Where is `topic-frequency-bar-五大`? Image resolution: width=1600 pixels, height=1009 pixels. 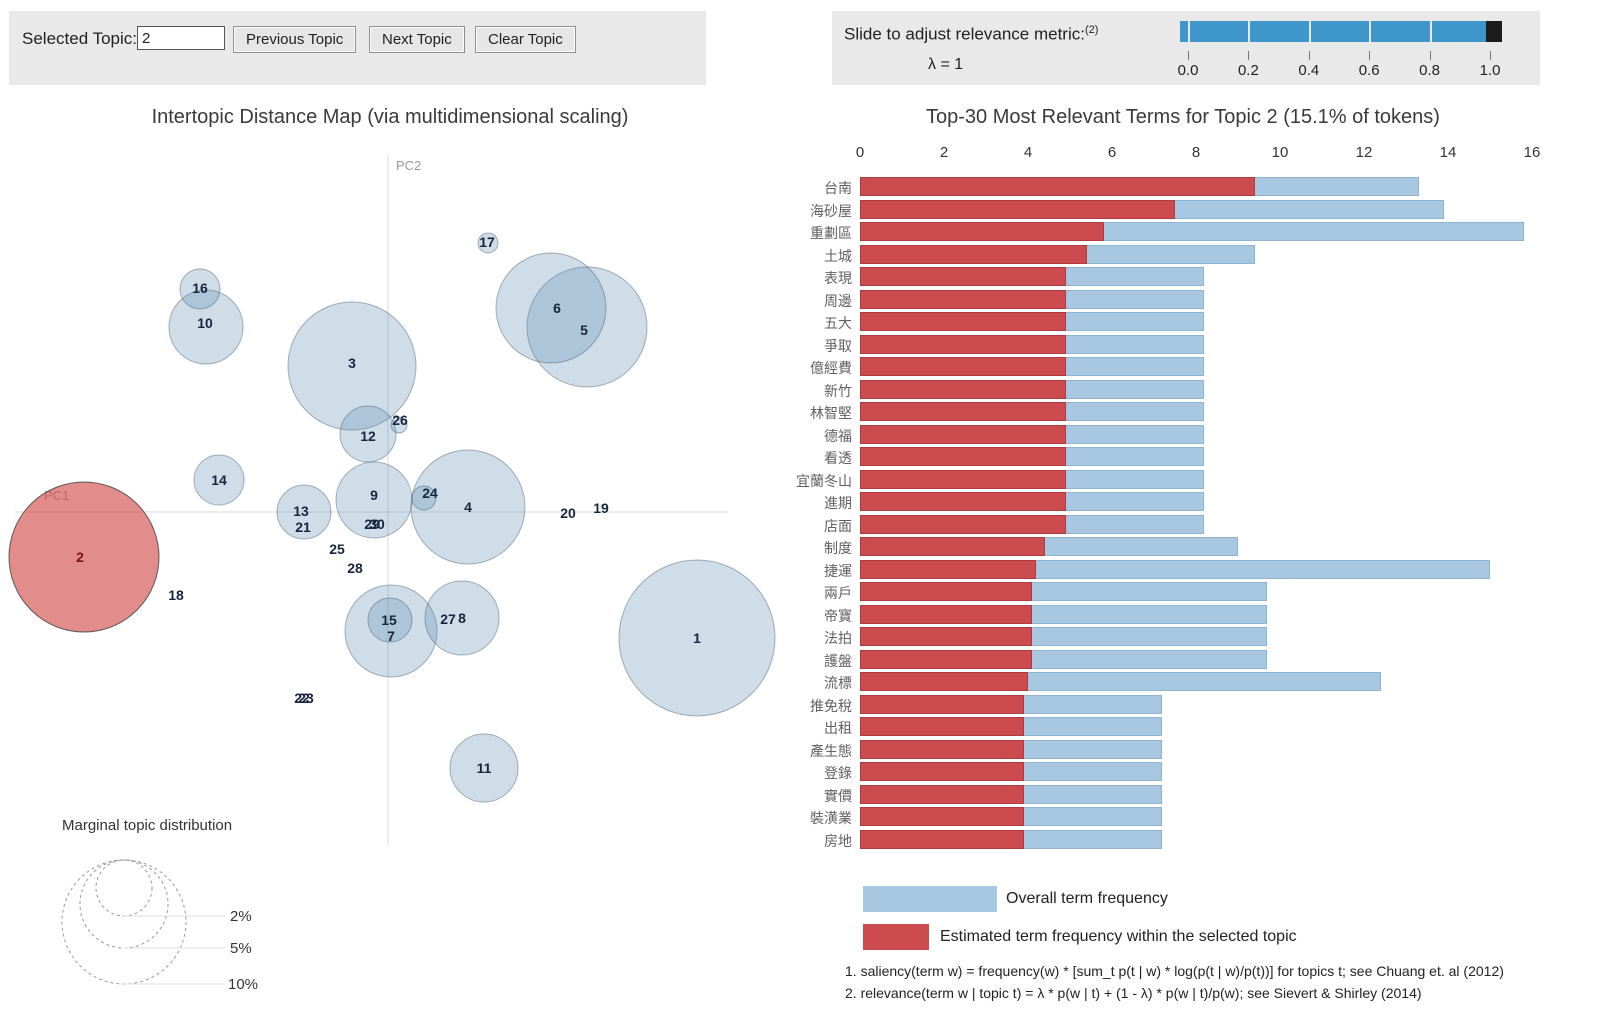 topic-frequency-bar-五大 is located at coordinates (963, 321).